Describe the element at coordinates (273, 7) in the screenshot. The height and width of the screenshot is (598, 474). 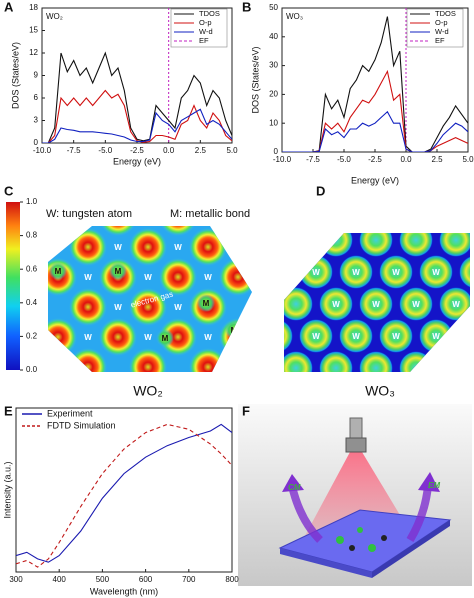
I see `y-tick-label: 50` at that location.